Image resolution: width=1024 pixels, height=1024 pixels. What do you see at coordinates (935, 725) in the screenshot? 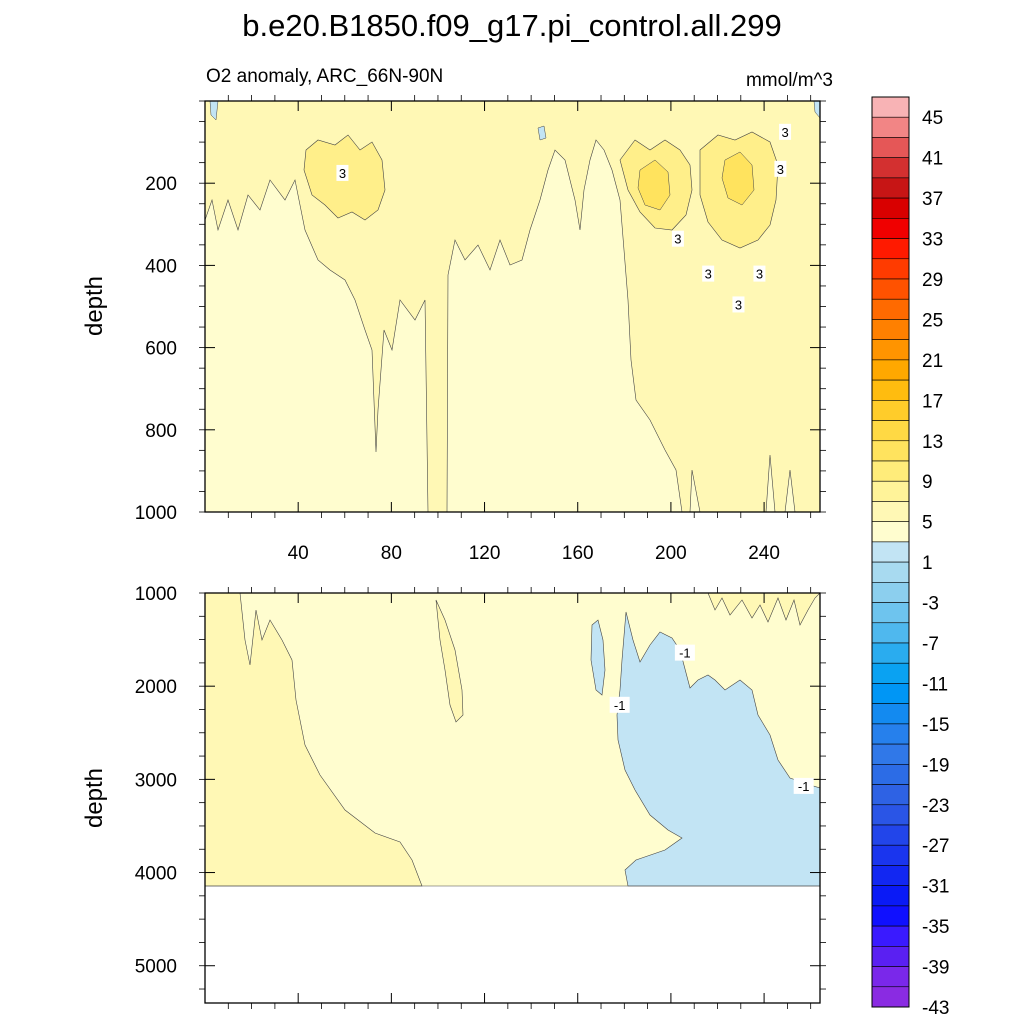
I see `colorbar-label: -15` at bounding box center [935, 725].